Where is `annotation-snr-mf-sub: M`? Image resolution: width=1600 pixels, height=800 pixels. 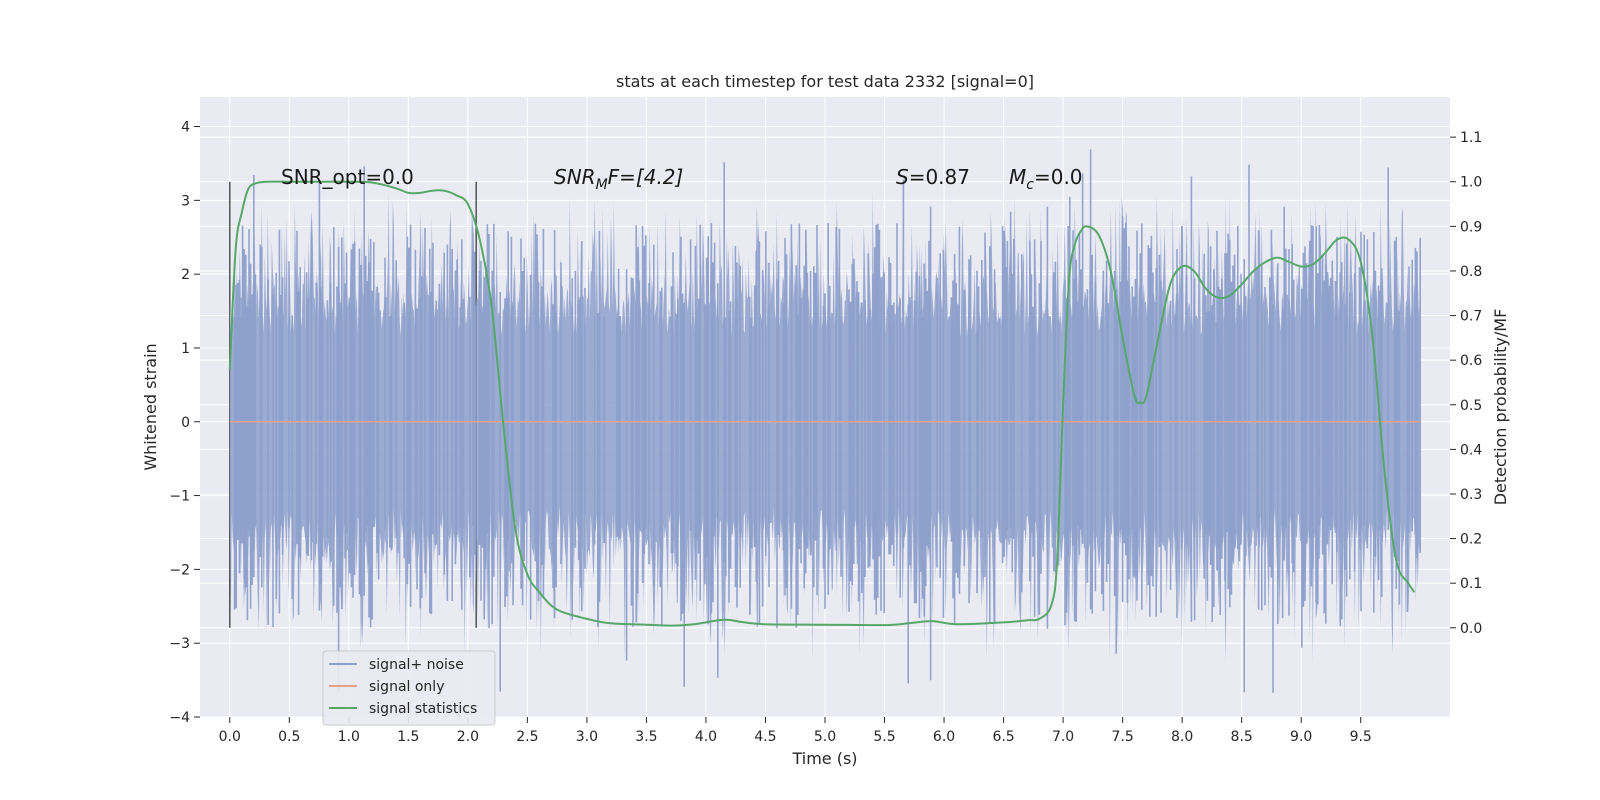 annotation-snr-mf-sub: M is located at coordinates (602, 185).